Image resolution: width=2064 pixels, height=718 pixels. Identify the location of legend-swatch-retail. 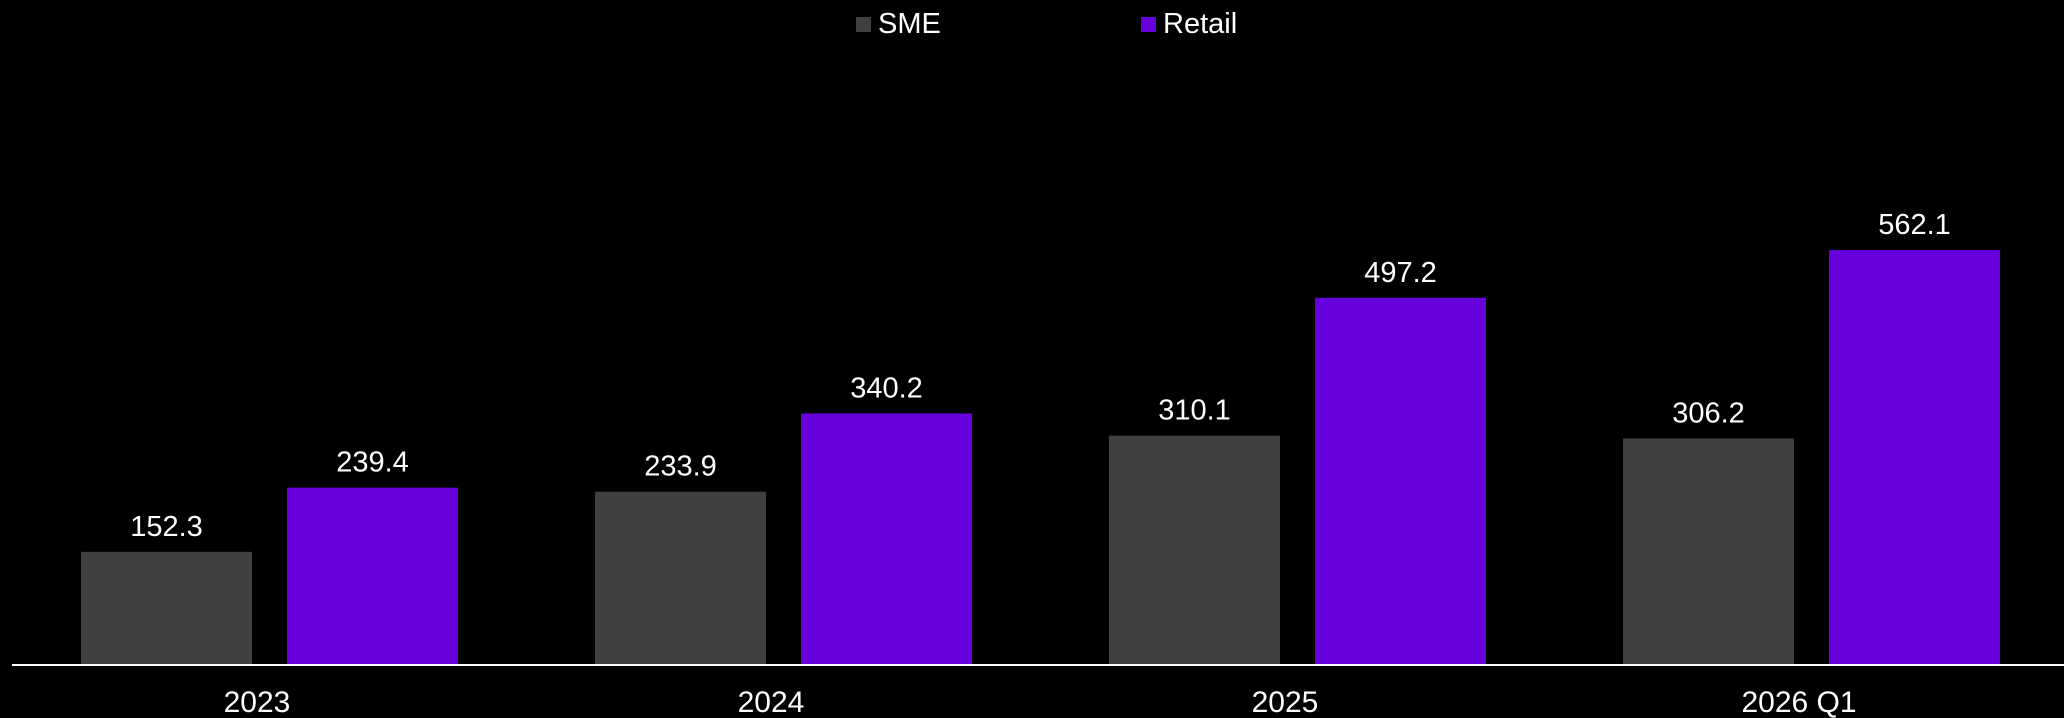
(1148, 24).